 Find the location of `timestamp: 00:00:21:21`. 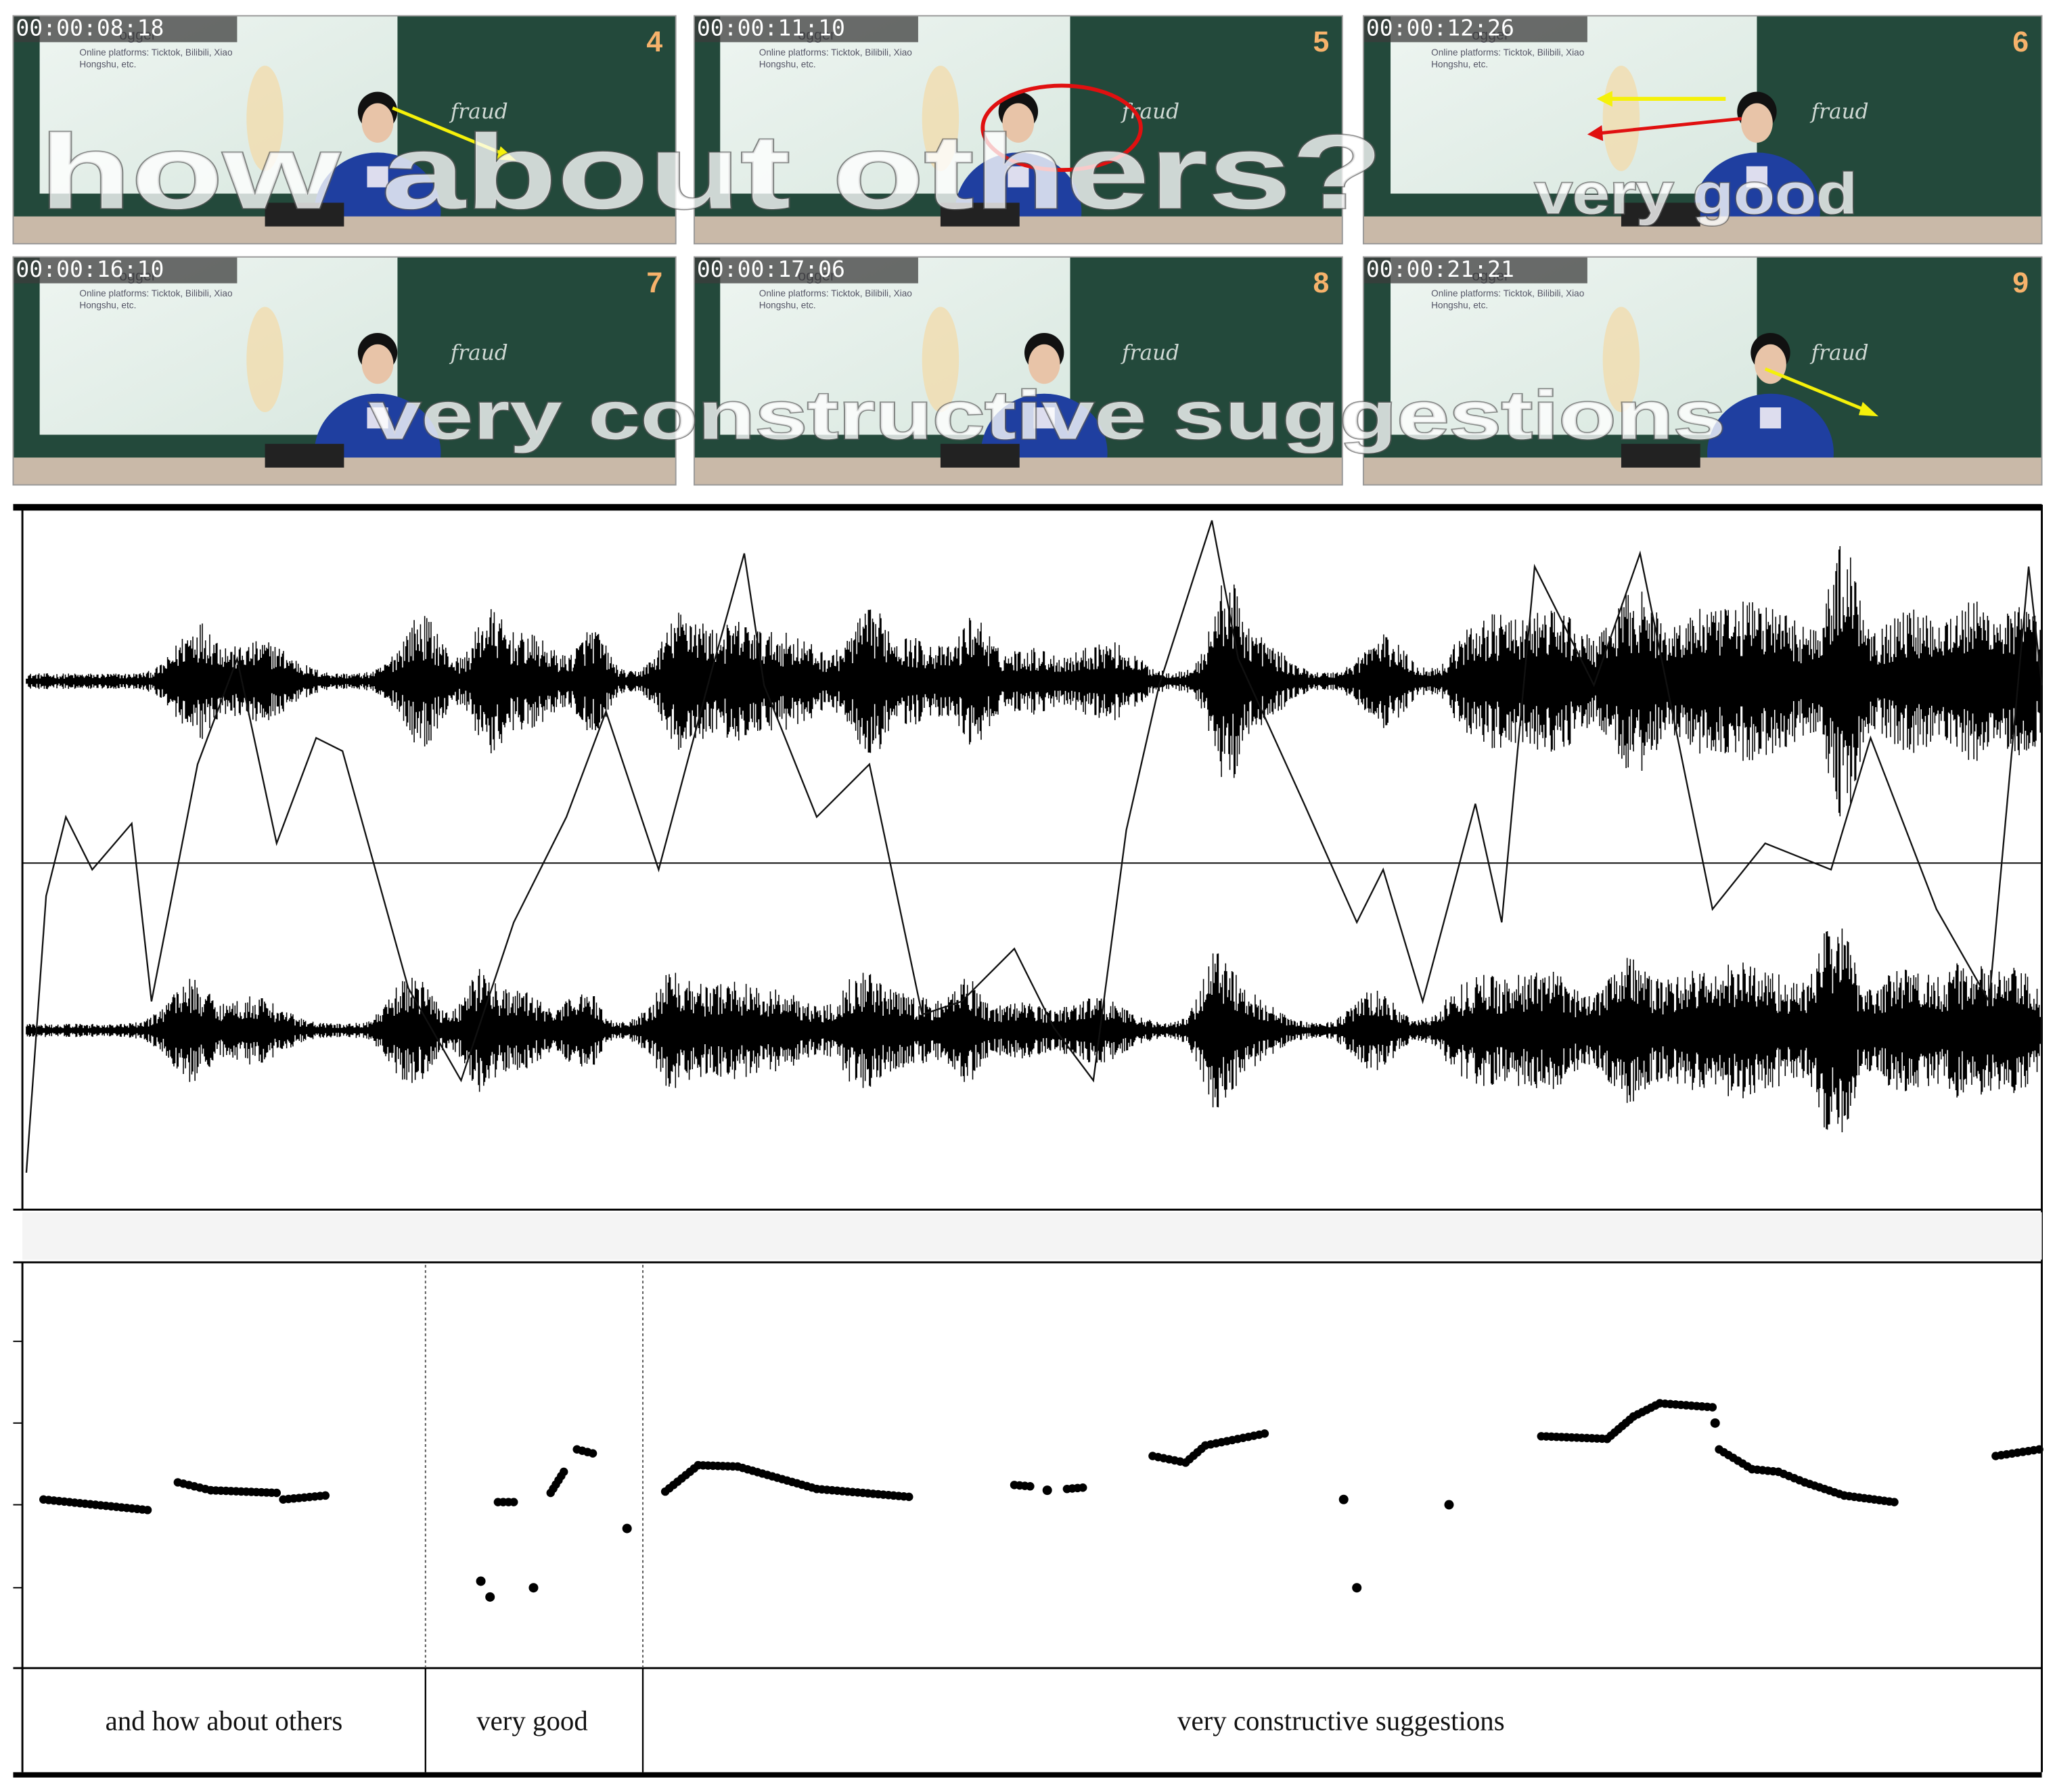

timestamp: 00:00:21:21 is located at coordinates (1440, 269).